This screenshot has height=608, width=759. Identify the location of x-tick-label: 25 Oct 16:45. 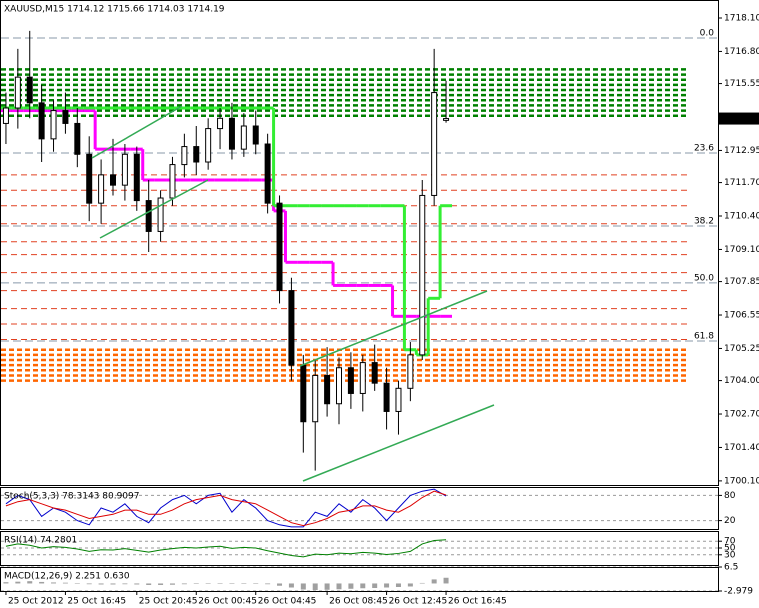
(96, 602).